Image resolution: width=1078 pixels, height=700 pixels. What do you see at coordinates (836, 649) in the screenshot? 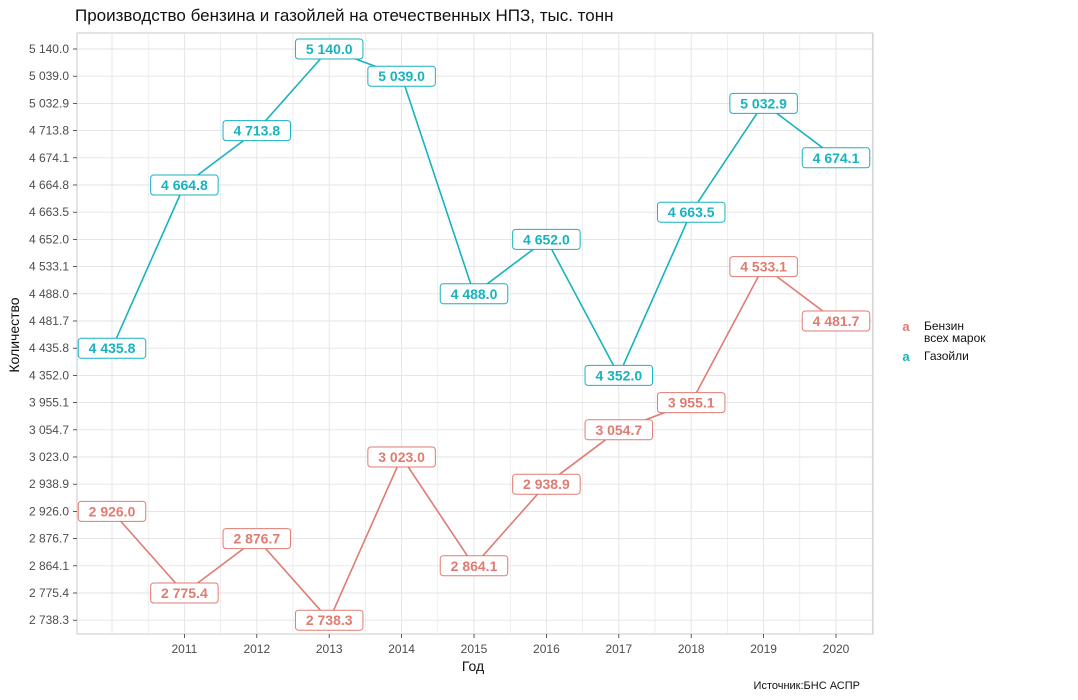
I see `x-tick-label: 2020` at bounding box center [836, 649].